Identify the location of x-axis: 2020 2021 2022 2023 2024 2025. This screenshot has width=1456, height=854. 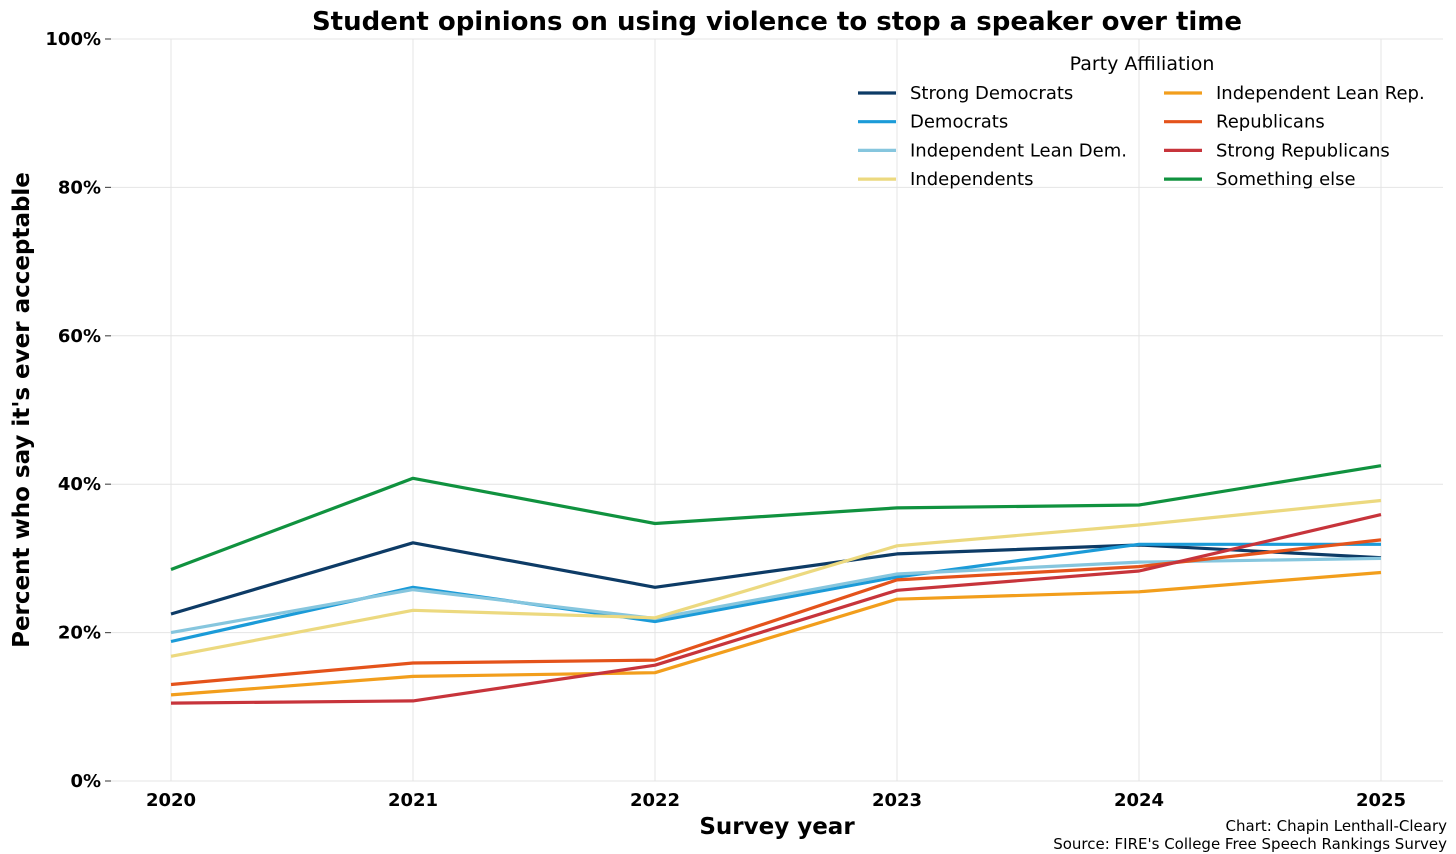
(776, 800).